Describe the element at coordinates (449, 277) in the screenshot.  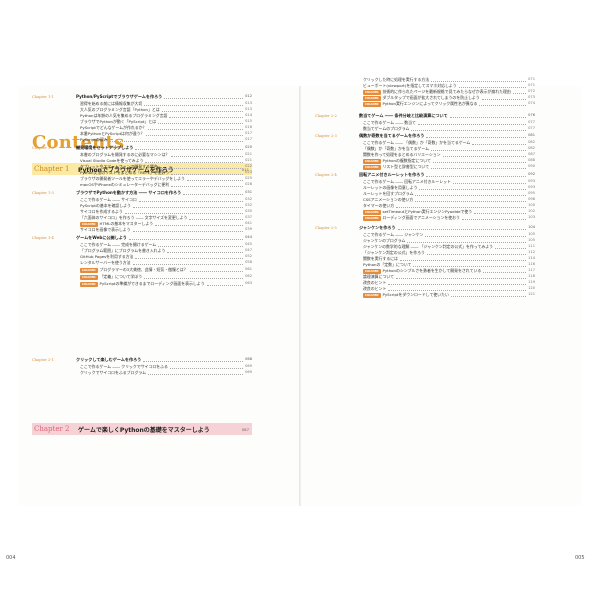
I see `toc-item: 論理演算について 118` at that location.